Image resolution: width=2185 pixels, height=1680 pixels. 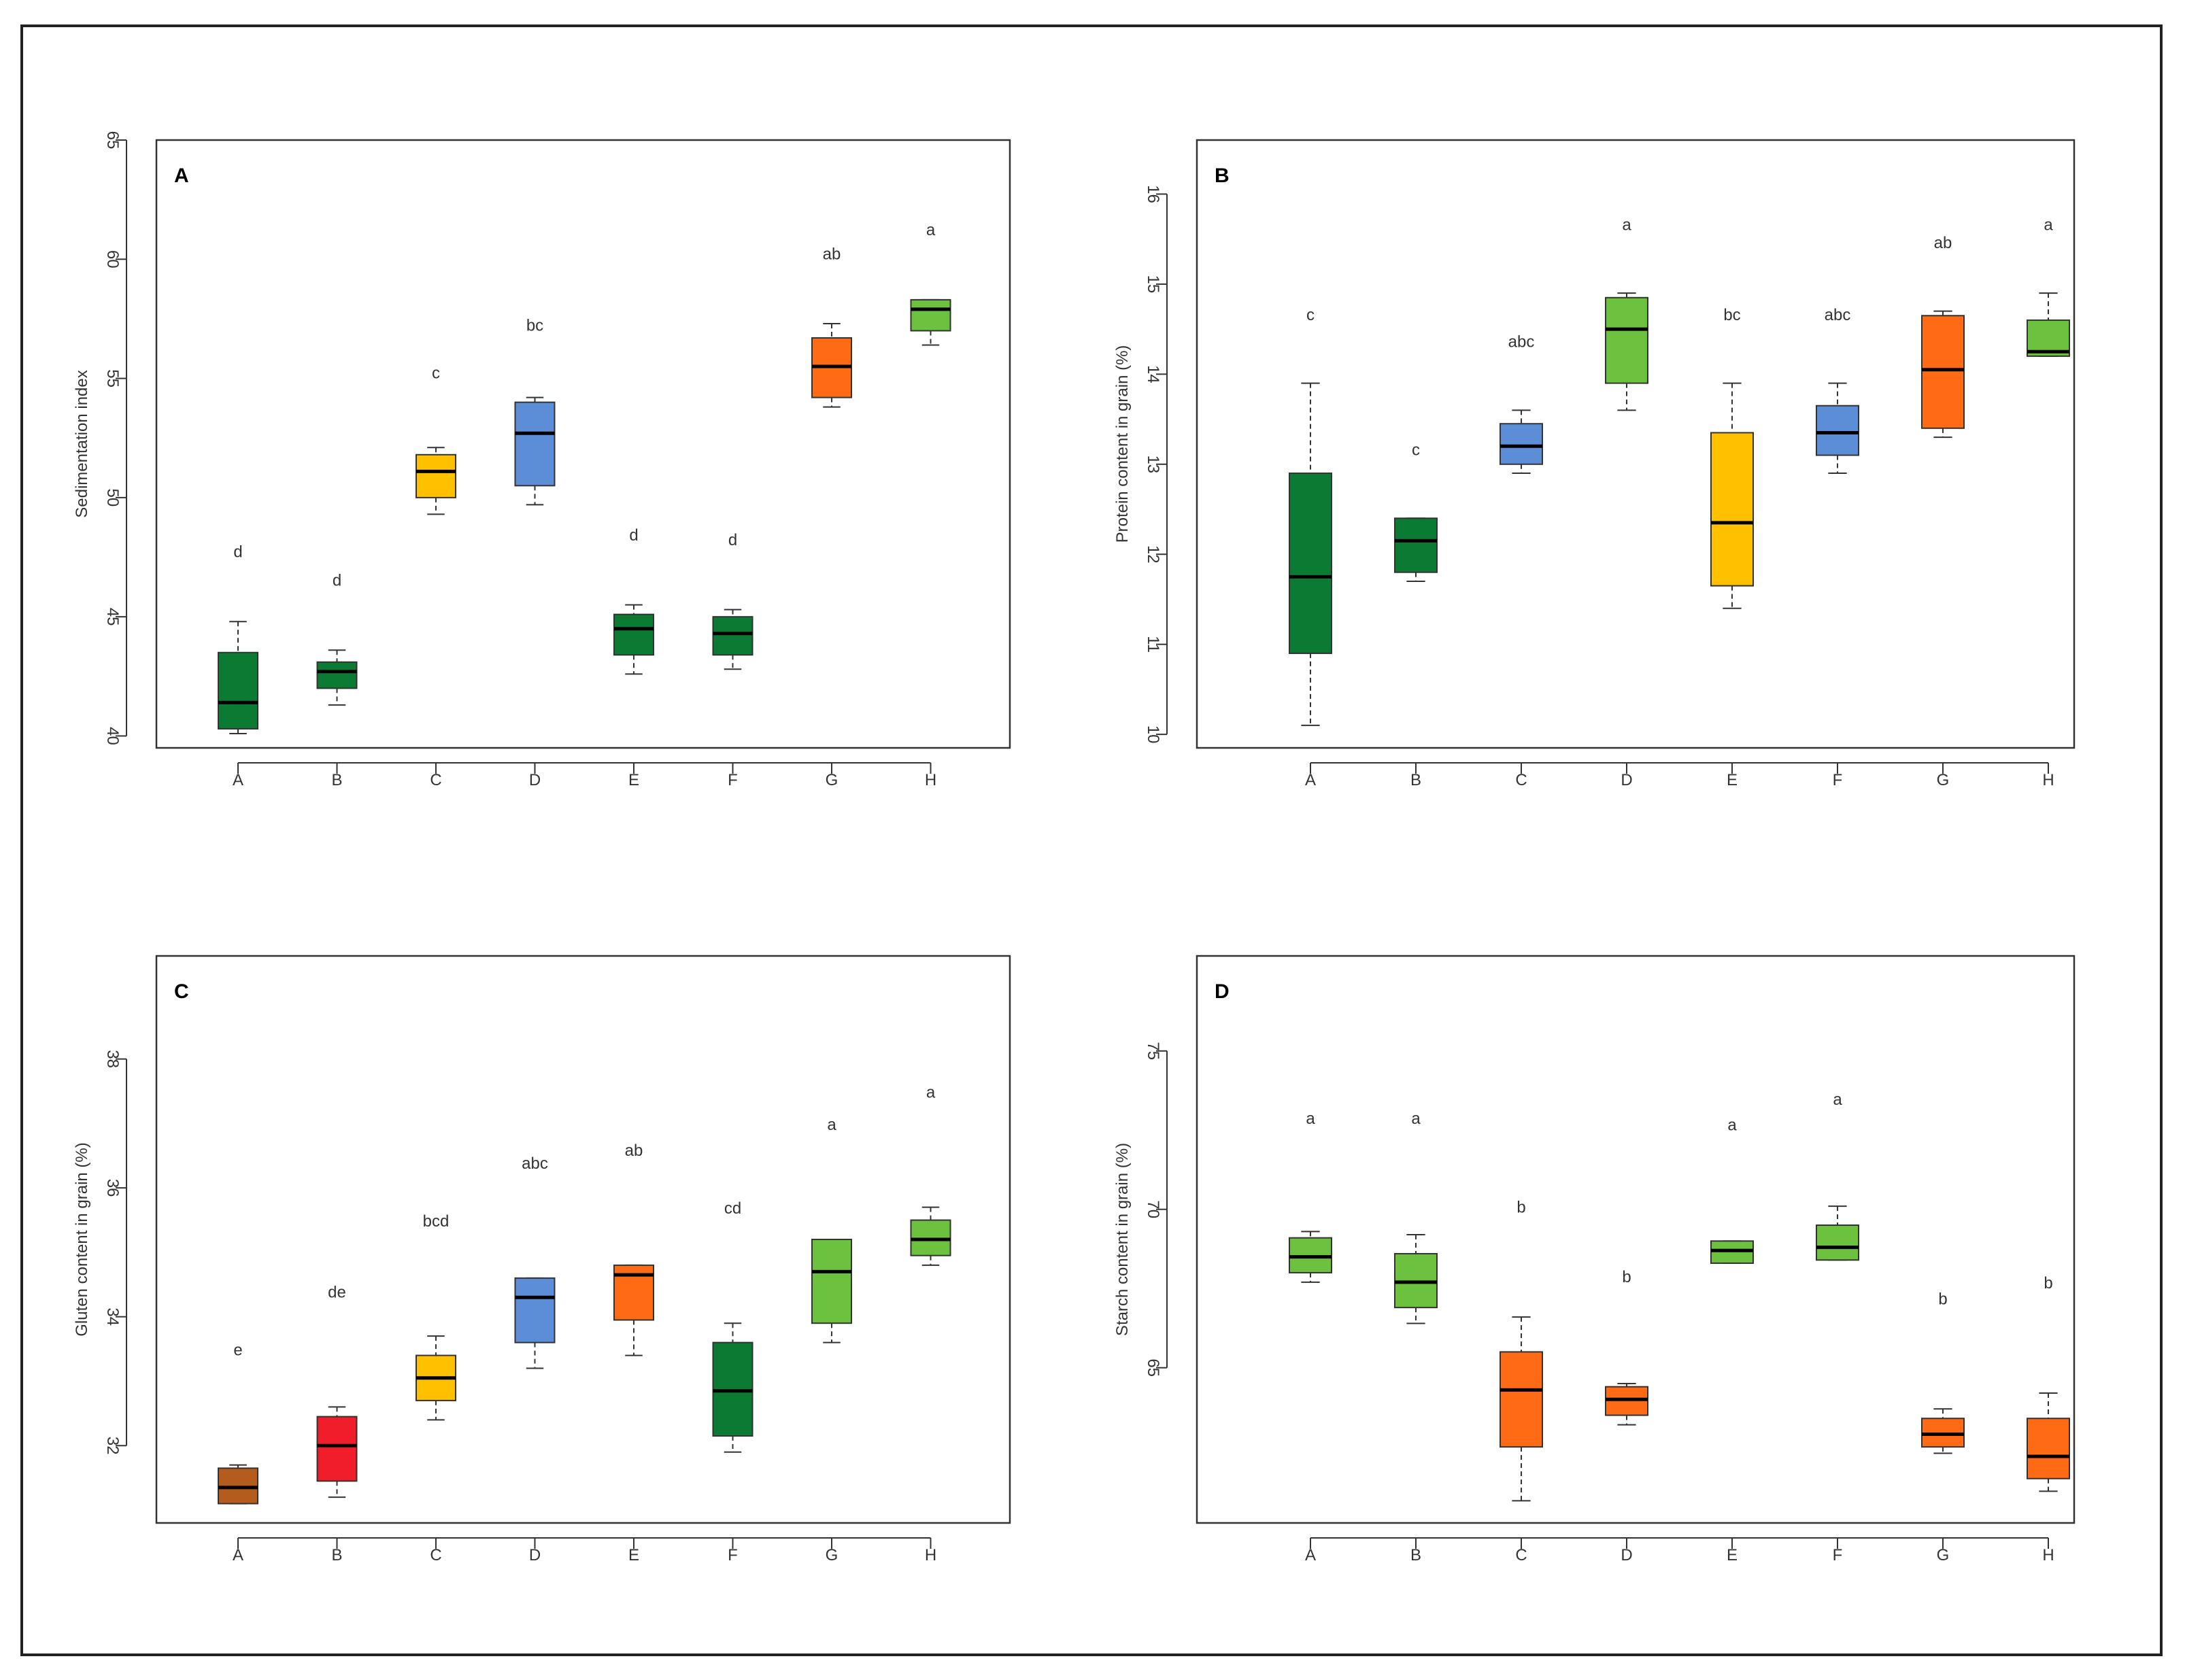 What do you see at coordinates (1153, 194) in the screenshot?
I see `y-tick-label: 16` at bounding box center [1153, 194].